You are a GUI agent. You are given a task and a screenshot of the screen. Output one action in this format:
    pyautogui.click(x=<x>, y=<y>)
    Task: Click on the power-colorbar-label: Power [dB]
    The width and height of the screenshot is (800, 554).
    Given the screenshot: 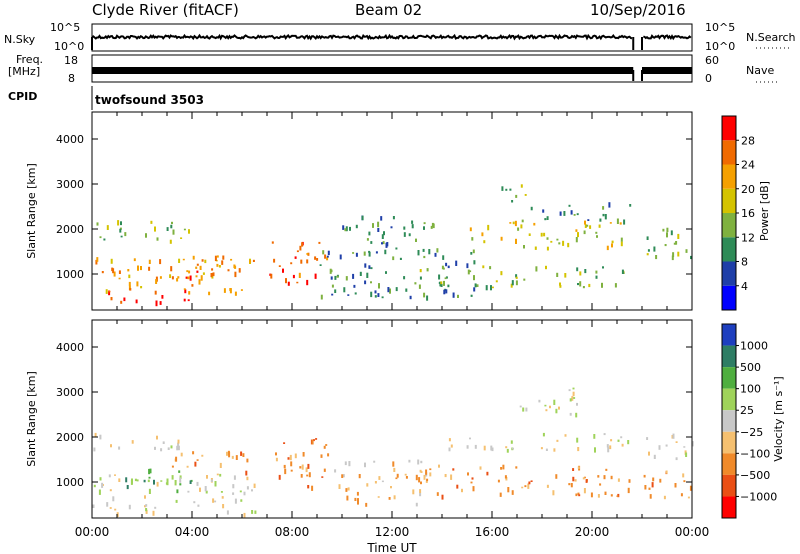 What is the action you would take?
    pyautogui.click(x=764, y=211)
    